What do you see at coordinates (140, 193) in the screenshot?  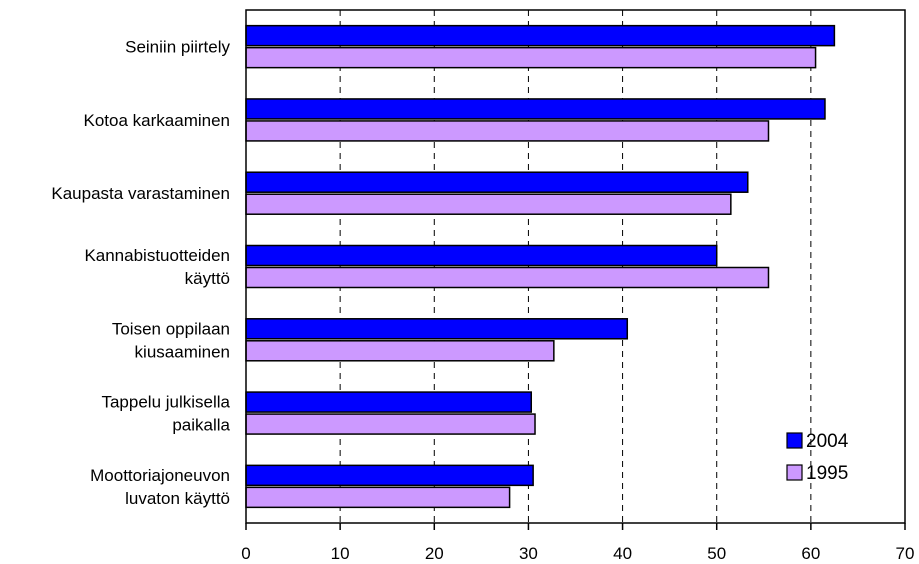 I see `category-label: Kaupasta varastaminen` at bounding box center [140, 193].